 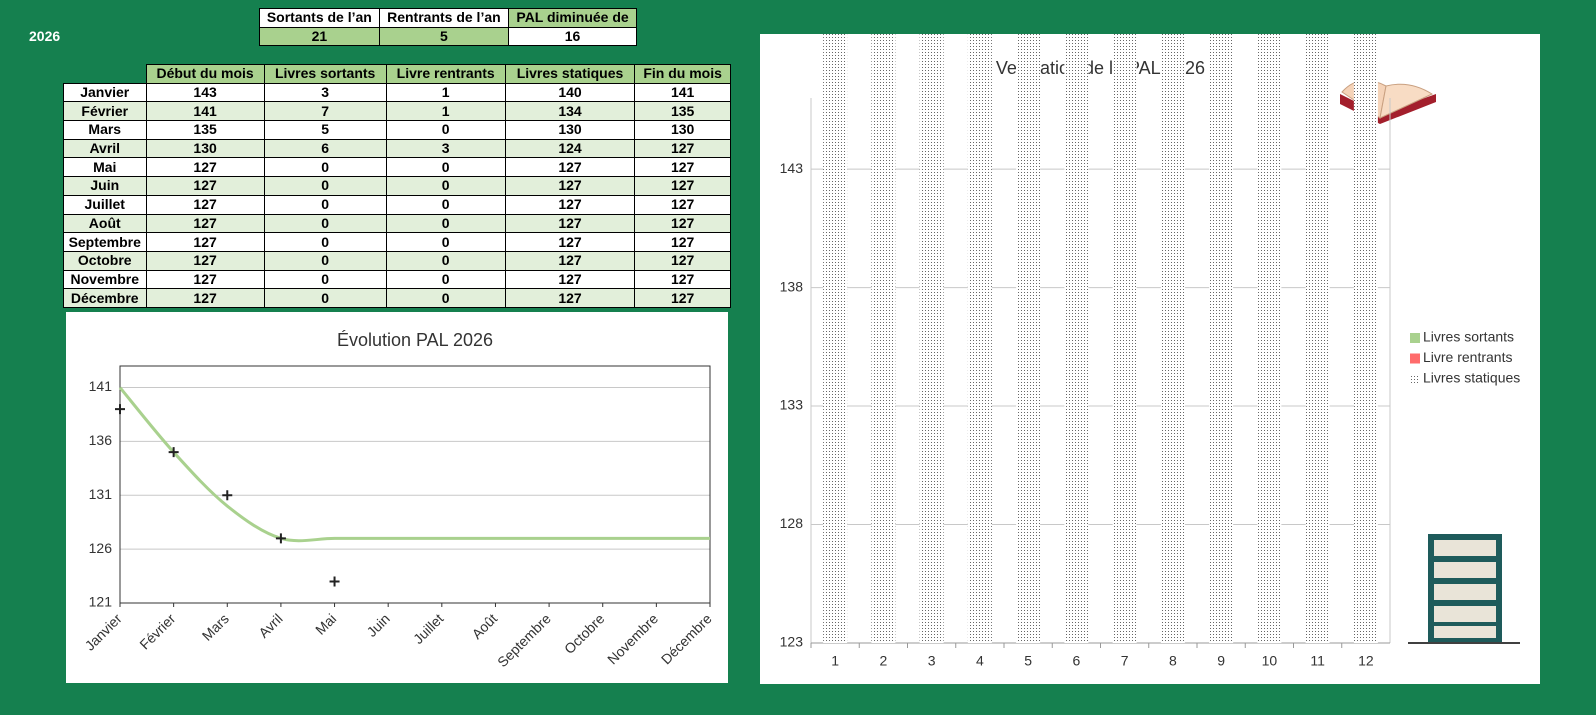 I want to click on table-row: Juillet 127 0 0 127 127, so click(x=397, y=204).